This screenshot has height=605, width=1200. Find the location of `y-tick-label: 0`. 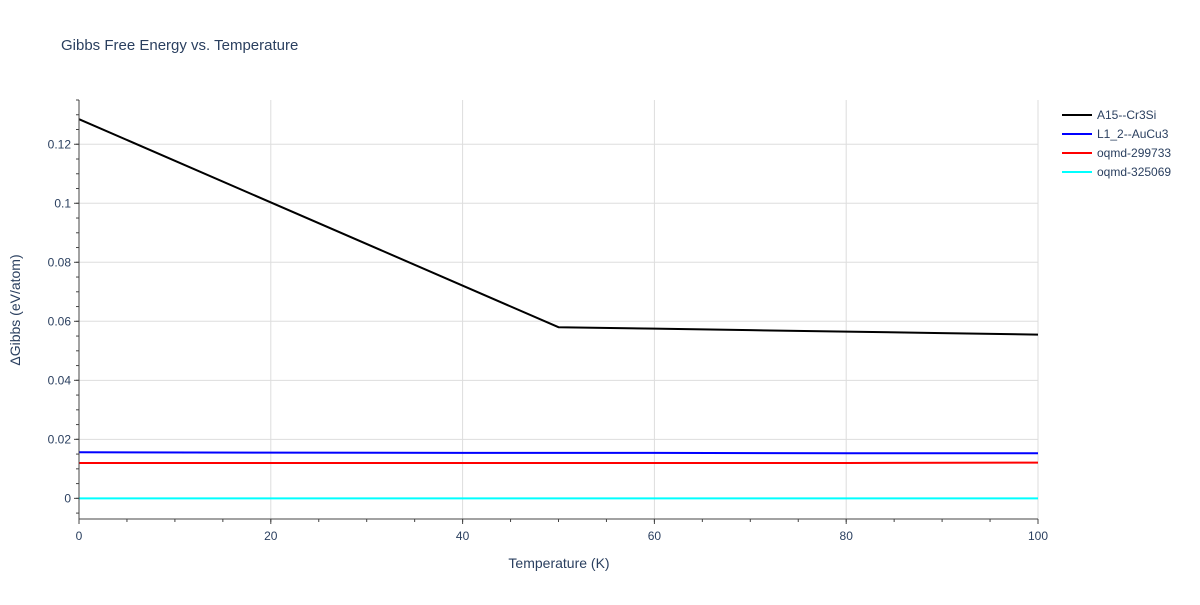

y-tick-label: 0 is located at coordinates (67, 498).